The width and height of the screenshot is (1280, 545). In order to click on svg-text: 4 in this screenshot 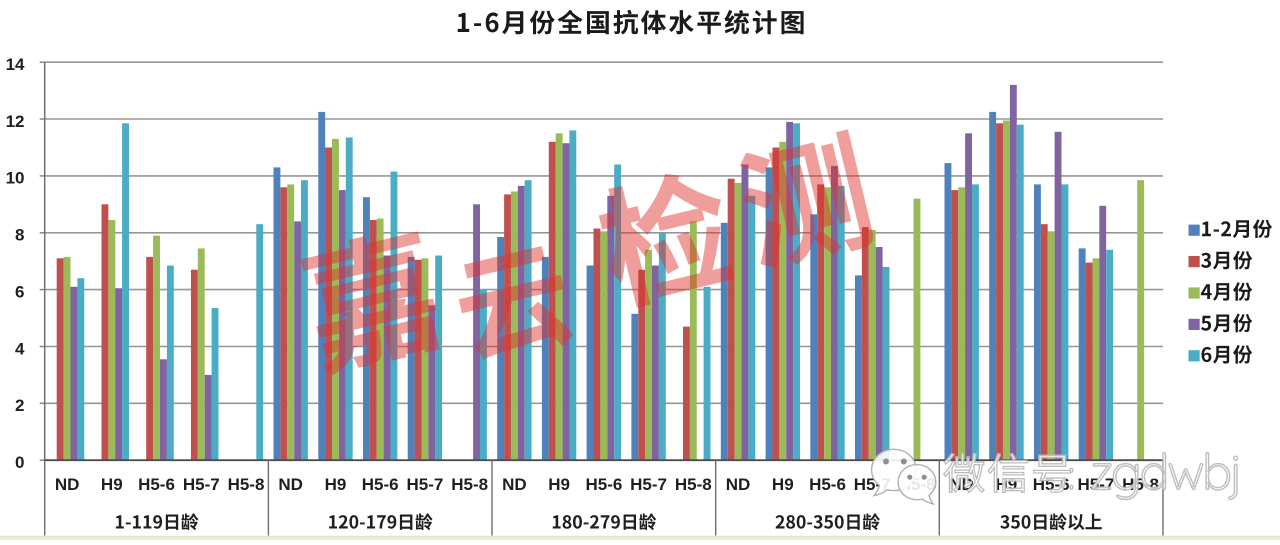, I will do `click(20, 348)`.